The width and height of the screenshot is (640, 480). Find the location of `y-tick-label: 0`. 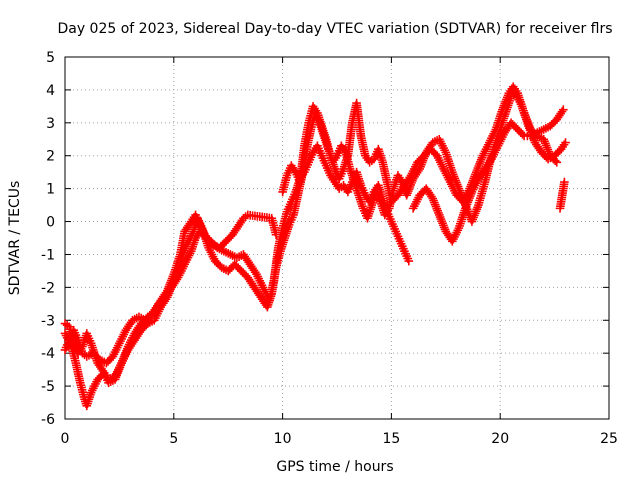

y-tick-label: 0 is located at coordinates (50, 223).